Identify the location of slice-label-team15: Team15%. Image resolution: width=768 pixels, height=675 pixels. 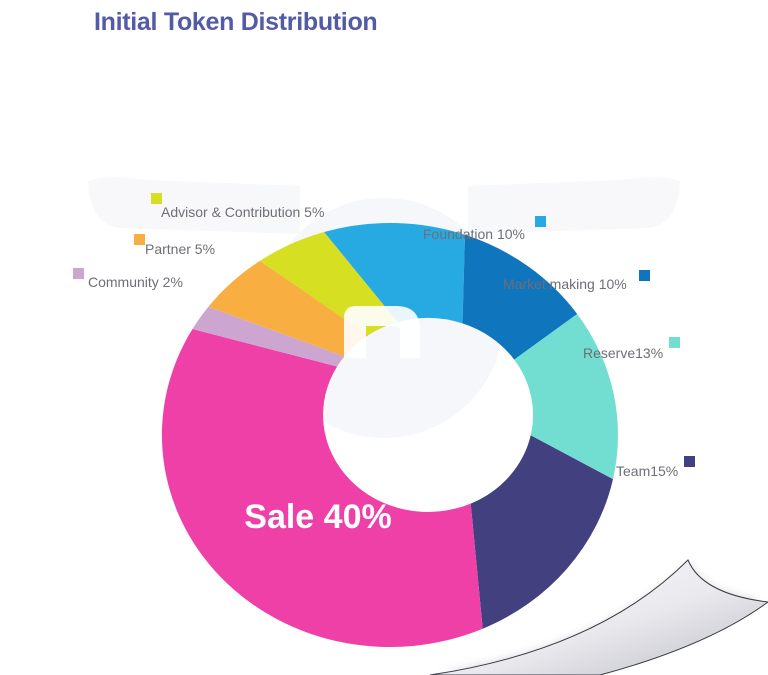
(647, 471).